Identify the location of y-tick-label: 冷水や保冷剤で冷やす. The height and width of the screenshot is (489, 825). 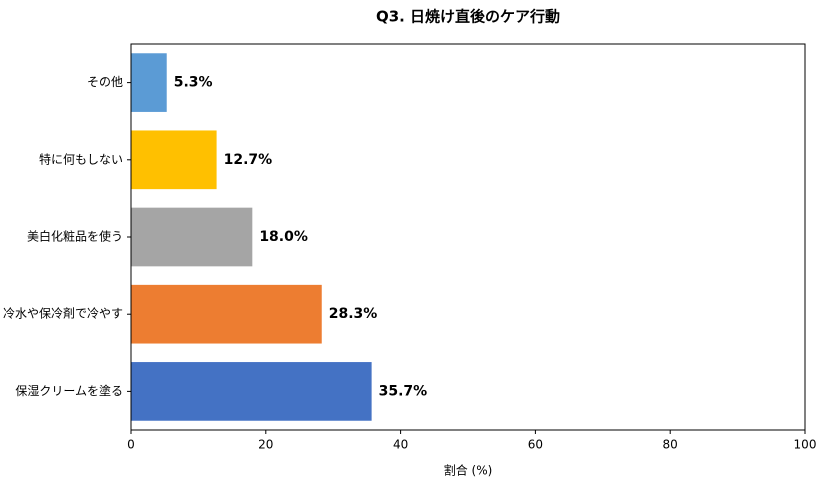
(63, 313).